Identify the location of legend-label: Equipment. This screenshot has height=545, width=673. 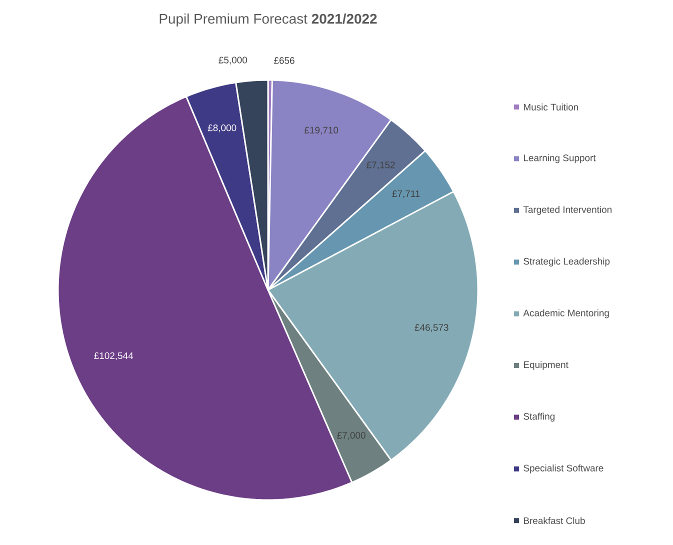
(546, 365).